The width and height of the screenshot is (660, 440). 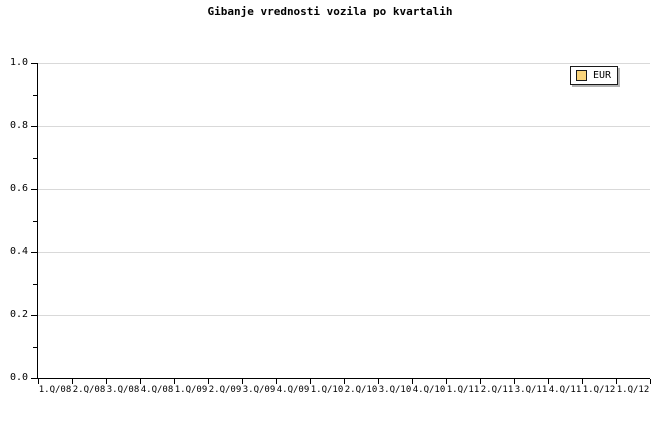 I want to click on y-tick-label: 1.0, so click(x=18, y=62).